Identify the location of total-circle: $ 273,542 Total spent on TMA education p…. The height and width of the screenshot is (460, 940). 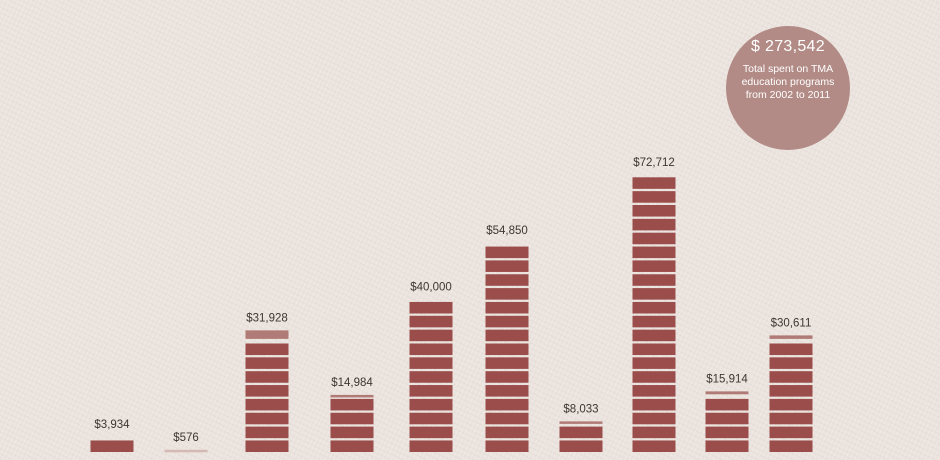
(788, 88).